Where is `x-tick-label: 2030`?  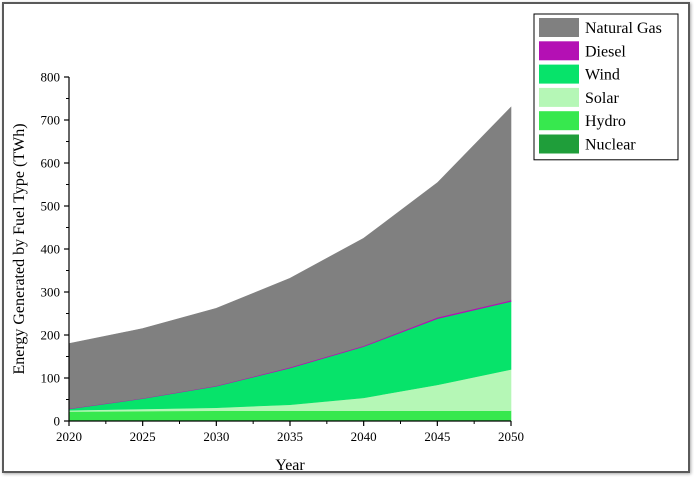
x-tick-label: 2030 is located at coordinates (216, 436).